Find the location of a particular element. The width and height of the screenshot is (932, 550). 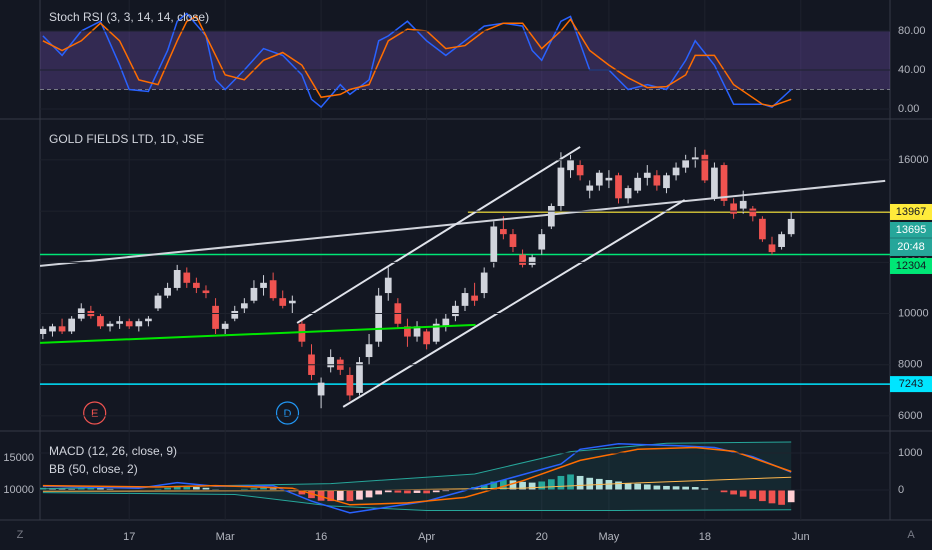

x-tick-label: Jun is located at coordinates (801, 537).